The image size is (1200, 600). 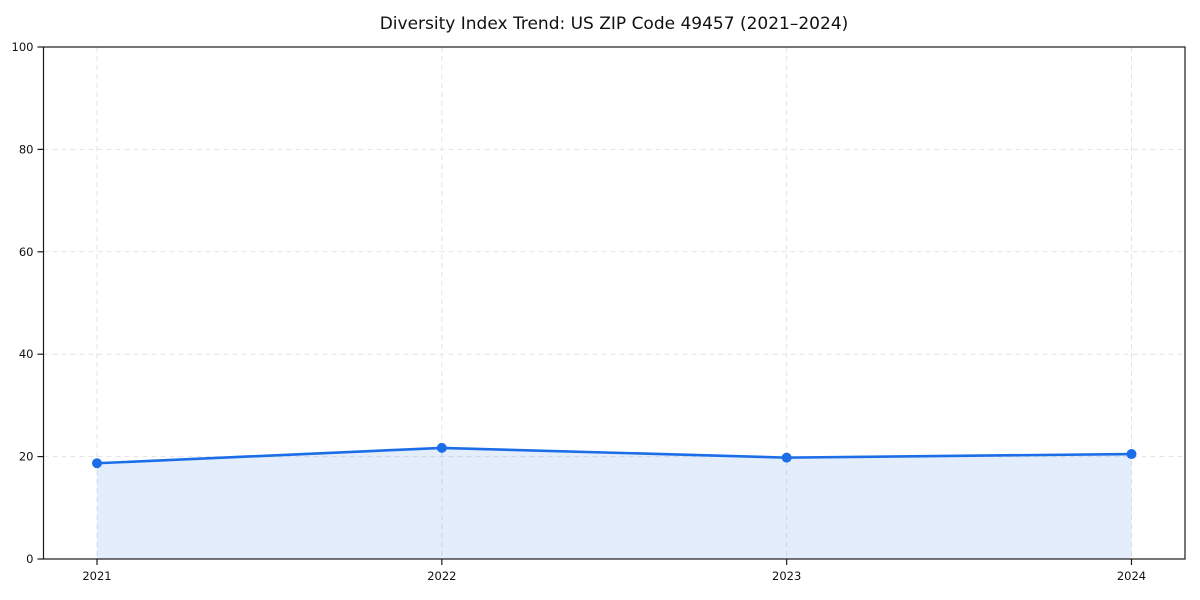 I want to click on y-axis-tick-label: 60, so click(x=26, y=252).